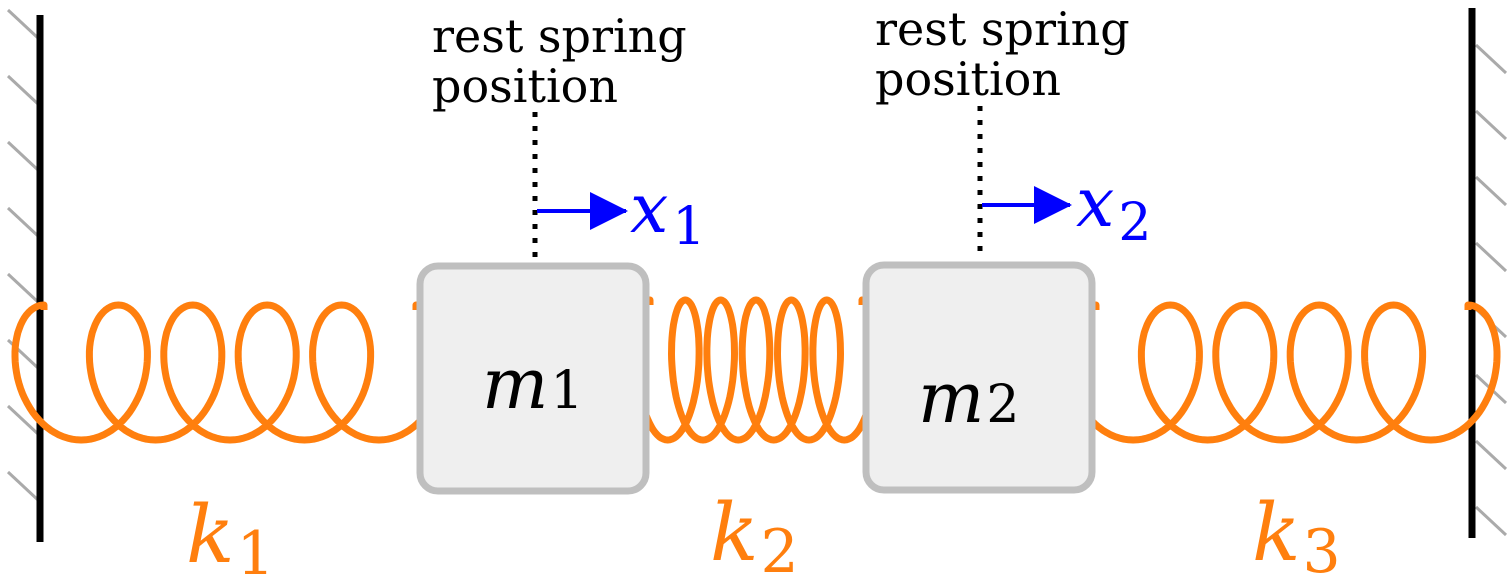  I want to click on spring-label-k2-symbol: k, so click(734, 532).